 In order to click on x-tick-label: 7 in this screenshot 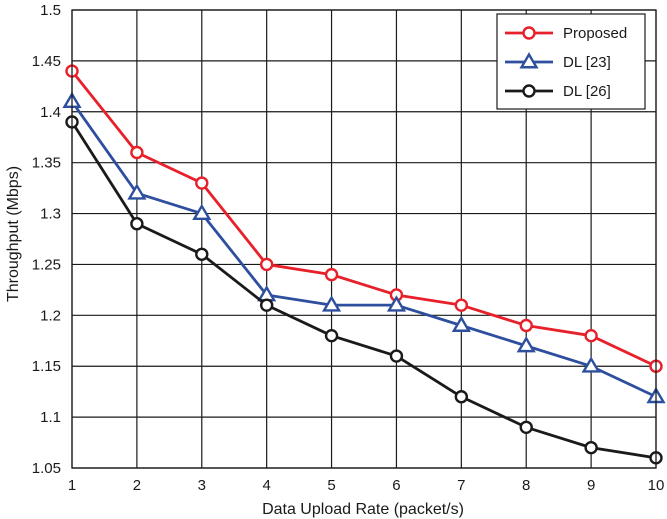, I will do `click(461, 485)`.